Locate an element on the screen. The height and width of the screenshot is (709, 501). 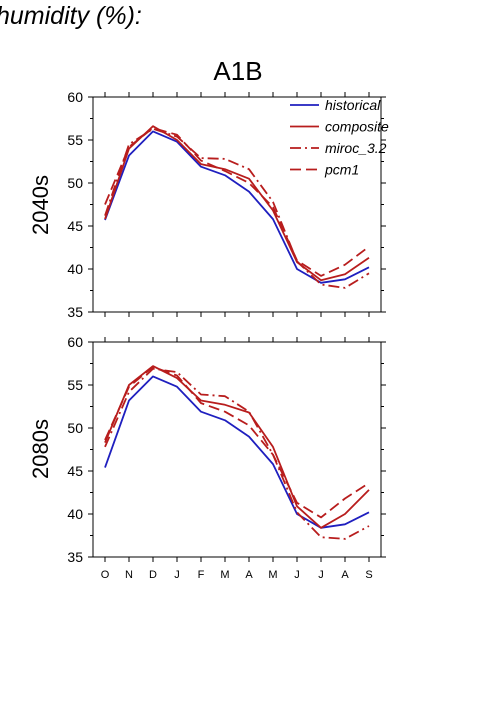
x-tick-label: O is located at coordinates (105, 575).